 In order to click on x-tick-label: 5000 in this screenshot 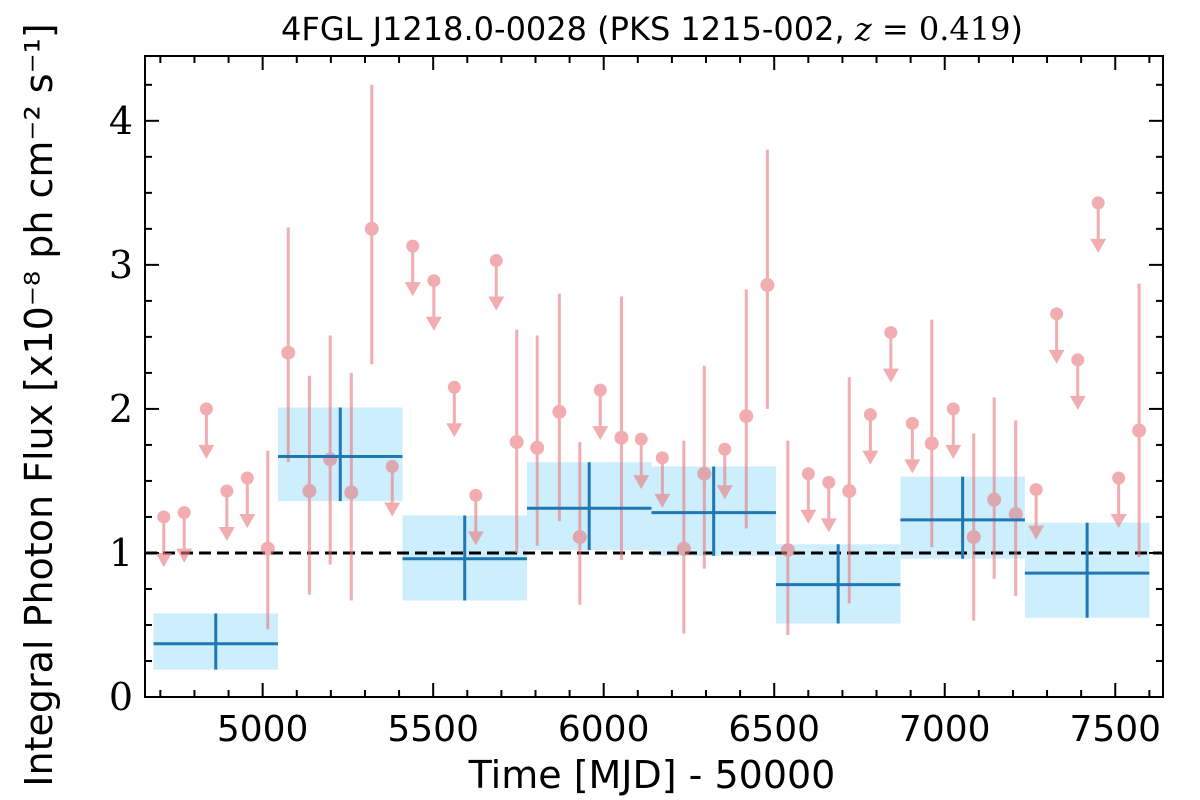, I will do `click(263, 729)`.